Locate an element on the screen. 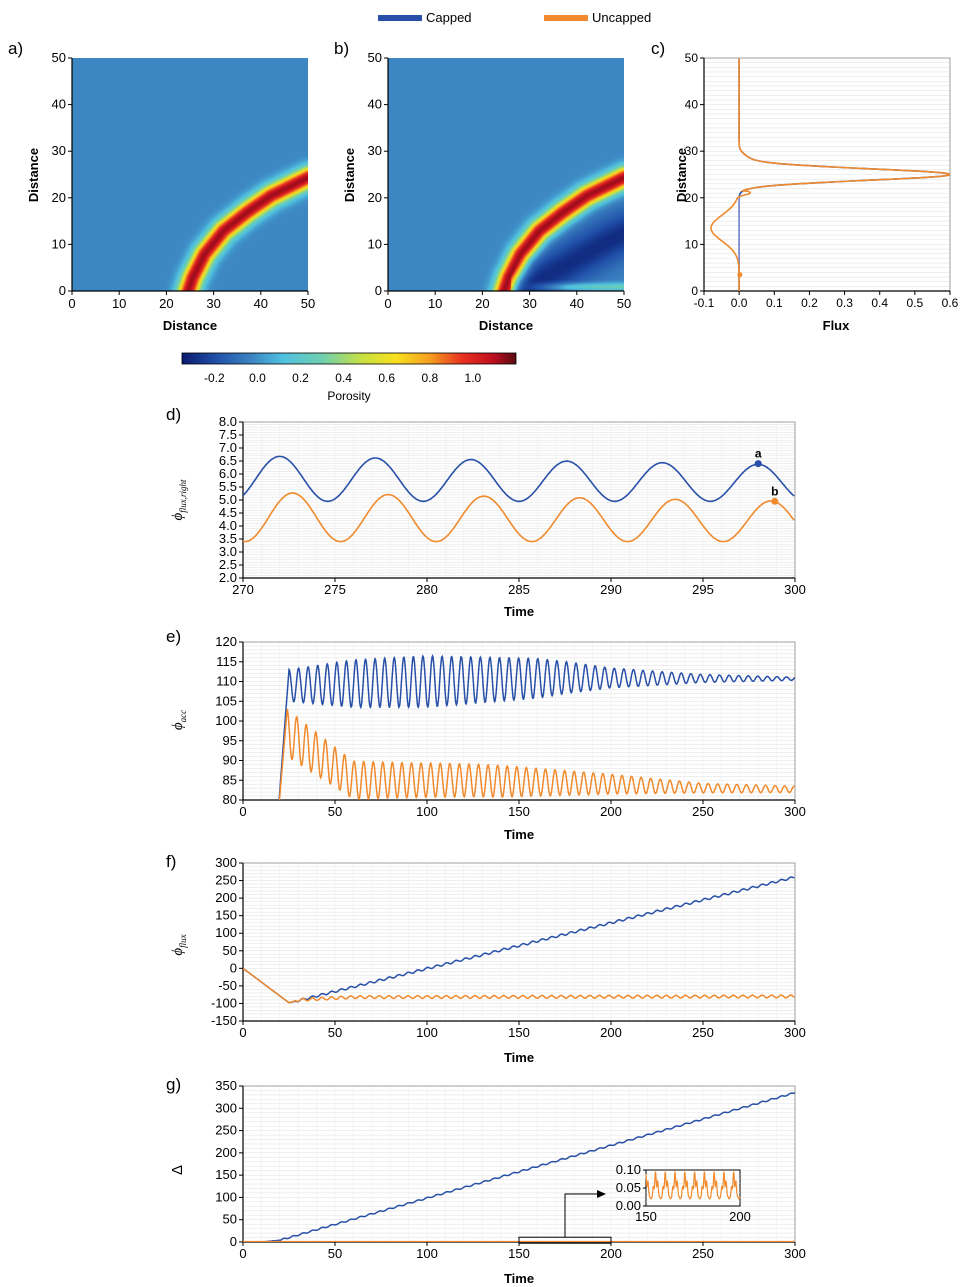 Image resolution: width=963 pixels, height=1287 pixels. colorbar: -0.2 0.0 0.2 0.4 0.6 0.8 1.0 Porosity is located at coordinates (349, 377).